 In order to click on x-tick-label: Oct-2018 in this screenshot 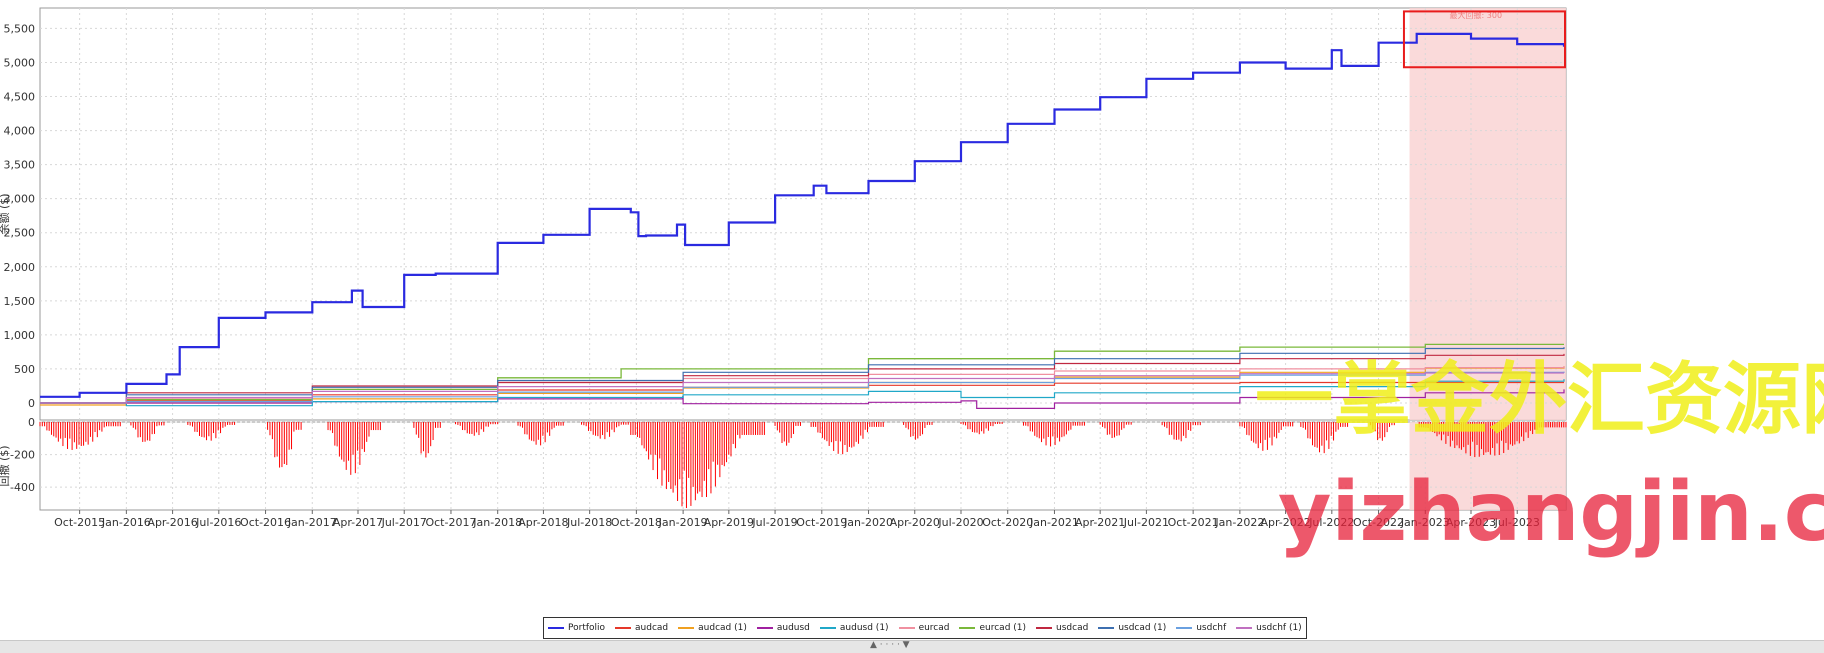, I will do `click(636, 522)`.